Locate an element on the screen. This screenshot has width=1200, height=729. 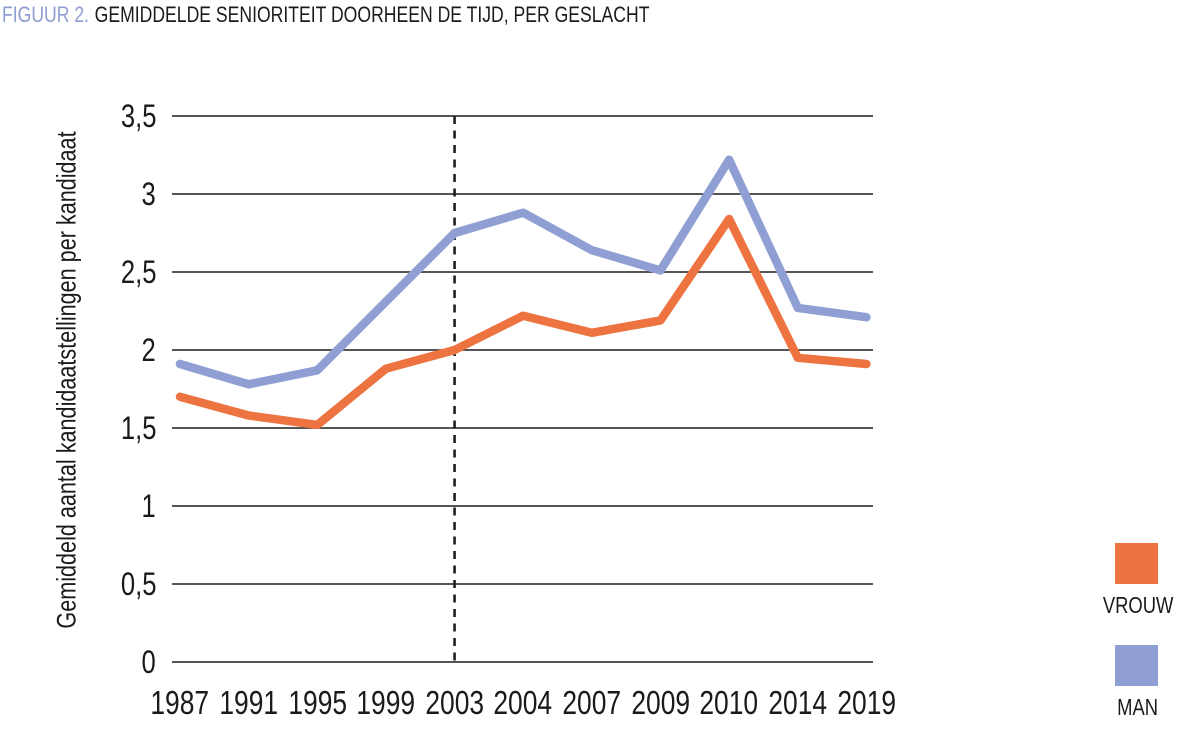
y-tick-label: 1,5 is located at coordinates (138, 428).